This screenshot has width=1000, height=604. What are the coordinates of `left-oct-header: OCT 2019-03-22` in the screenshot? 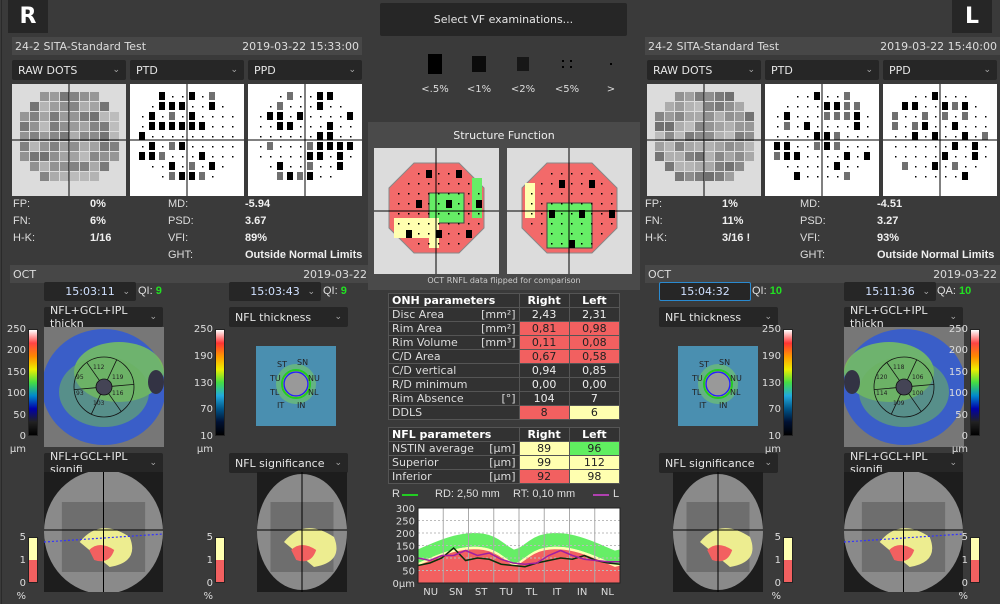 It's located at (822, 274).